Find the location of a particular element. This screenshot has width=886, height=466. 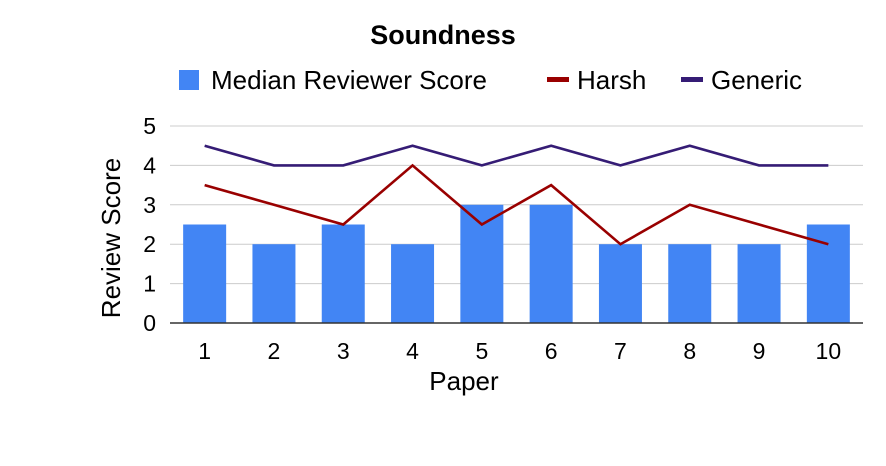

y-tick-label: 2 is located at coordinates (149, 244).